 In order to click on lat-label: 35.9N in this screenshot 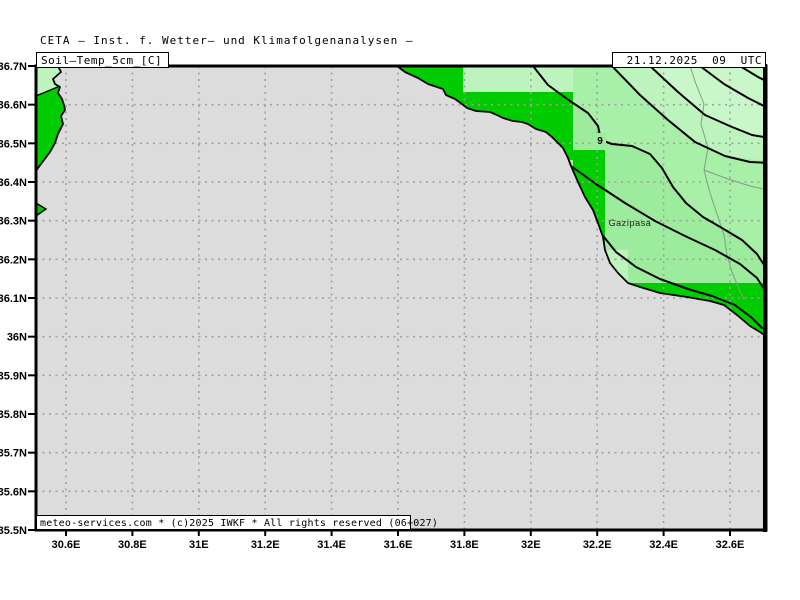, I will do `click(13, 376)`.